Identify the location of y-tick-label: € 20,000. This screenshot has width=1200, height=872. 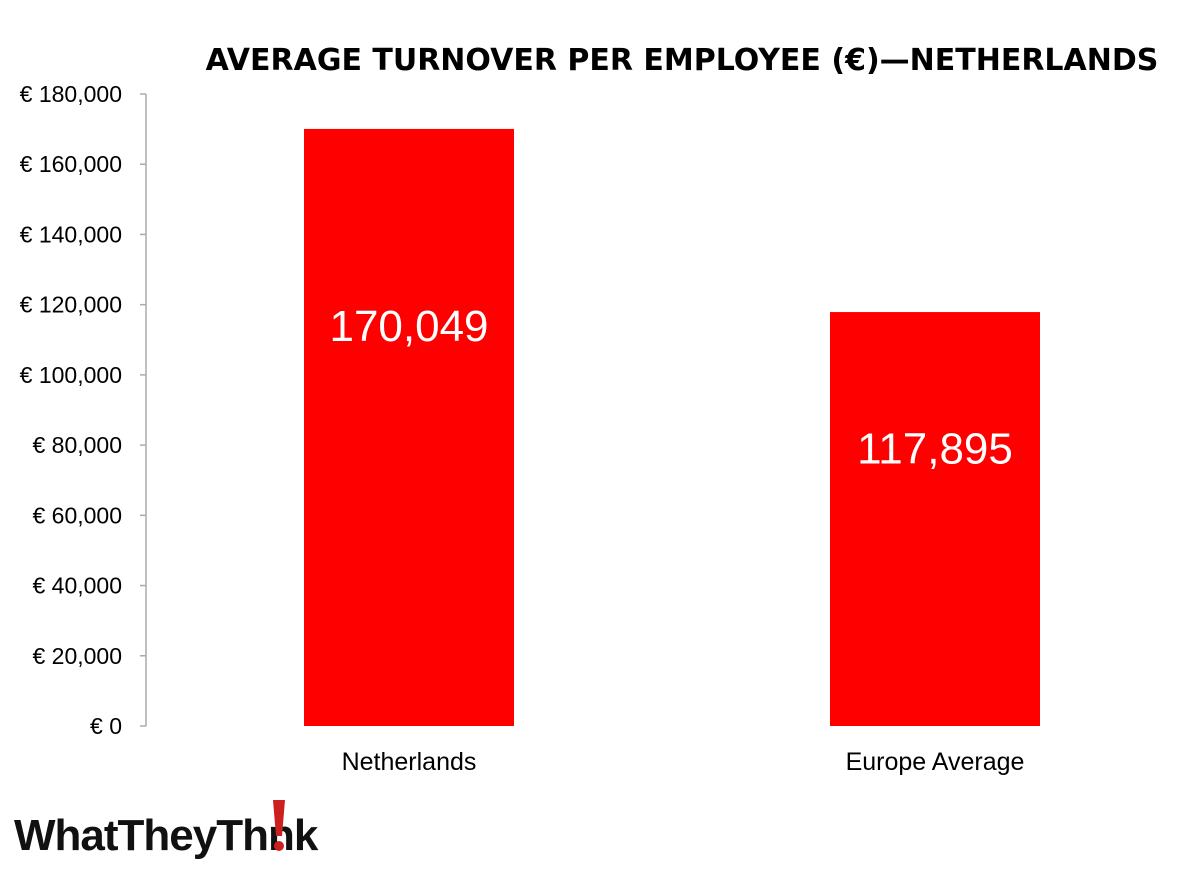
(77, 656).